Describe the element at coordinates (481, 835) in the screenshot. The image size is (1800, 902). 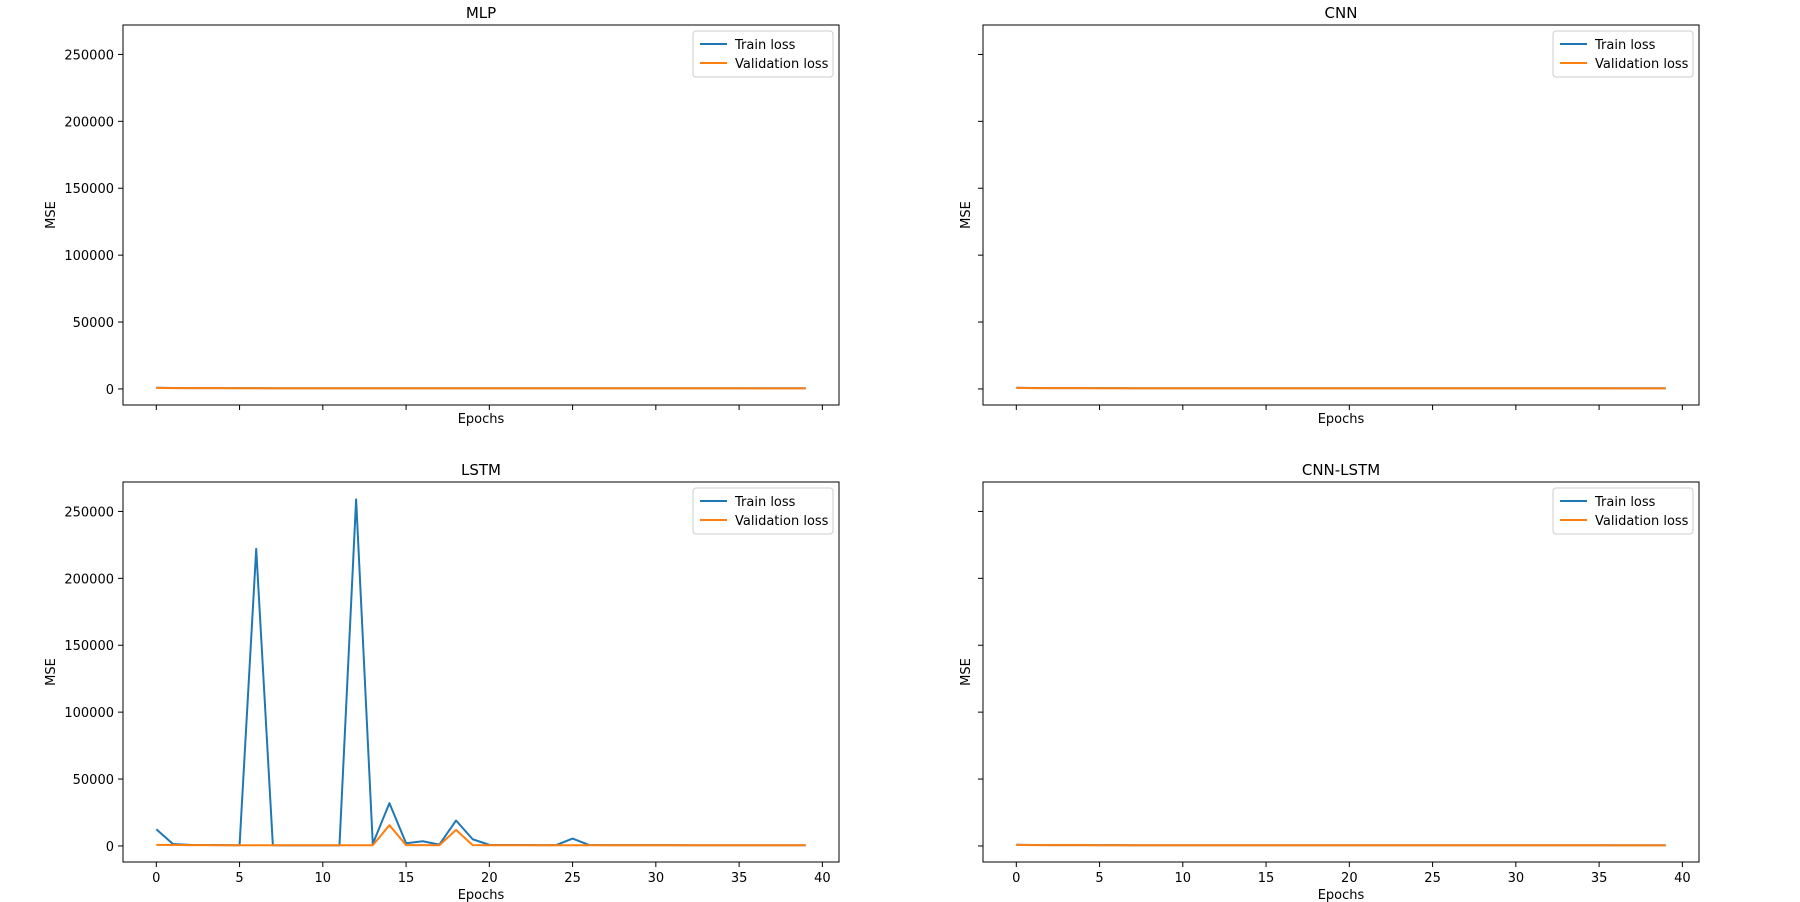
I see `series-line-validation` at that location.